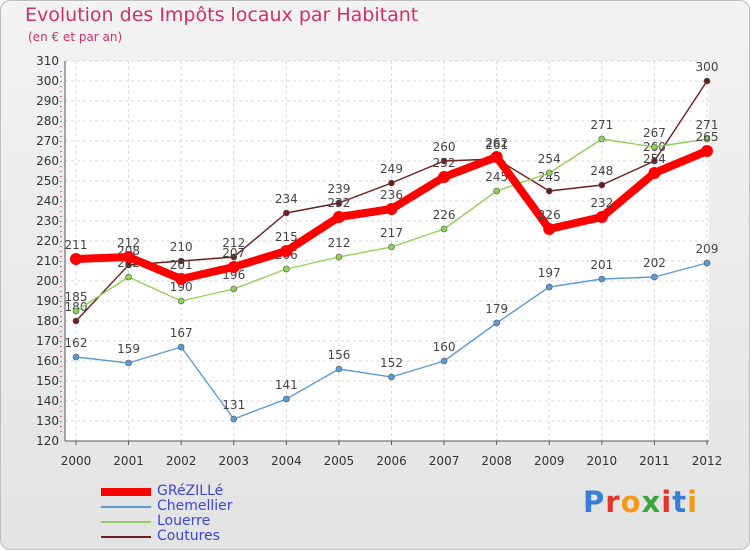 The image size is (750, 550). I want to click on data-label: 248, so click(601, 171).